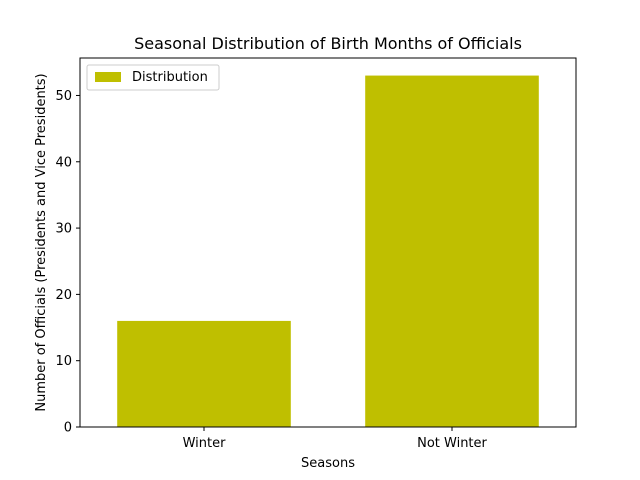 This screenshot has width=640, height=480. I want to click on y-tick-label-5: 50, so click(63, 96).